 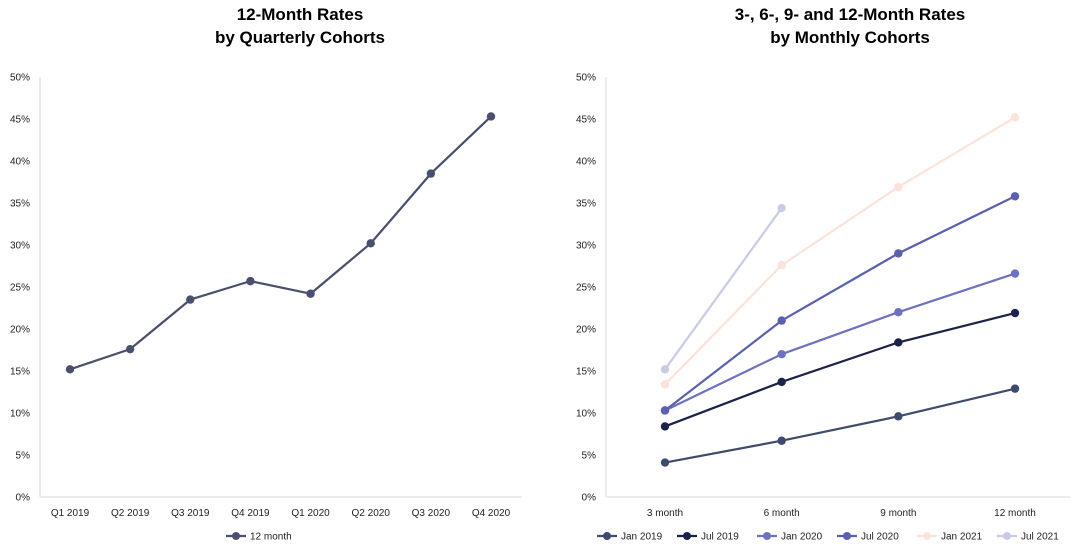 What do you see at coordinates (271, 537) in the screenshot?
I see `legend-label: 12 month` at bounding box center [271, 537].